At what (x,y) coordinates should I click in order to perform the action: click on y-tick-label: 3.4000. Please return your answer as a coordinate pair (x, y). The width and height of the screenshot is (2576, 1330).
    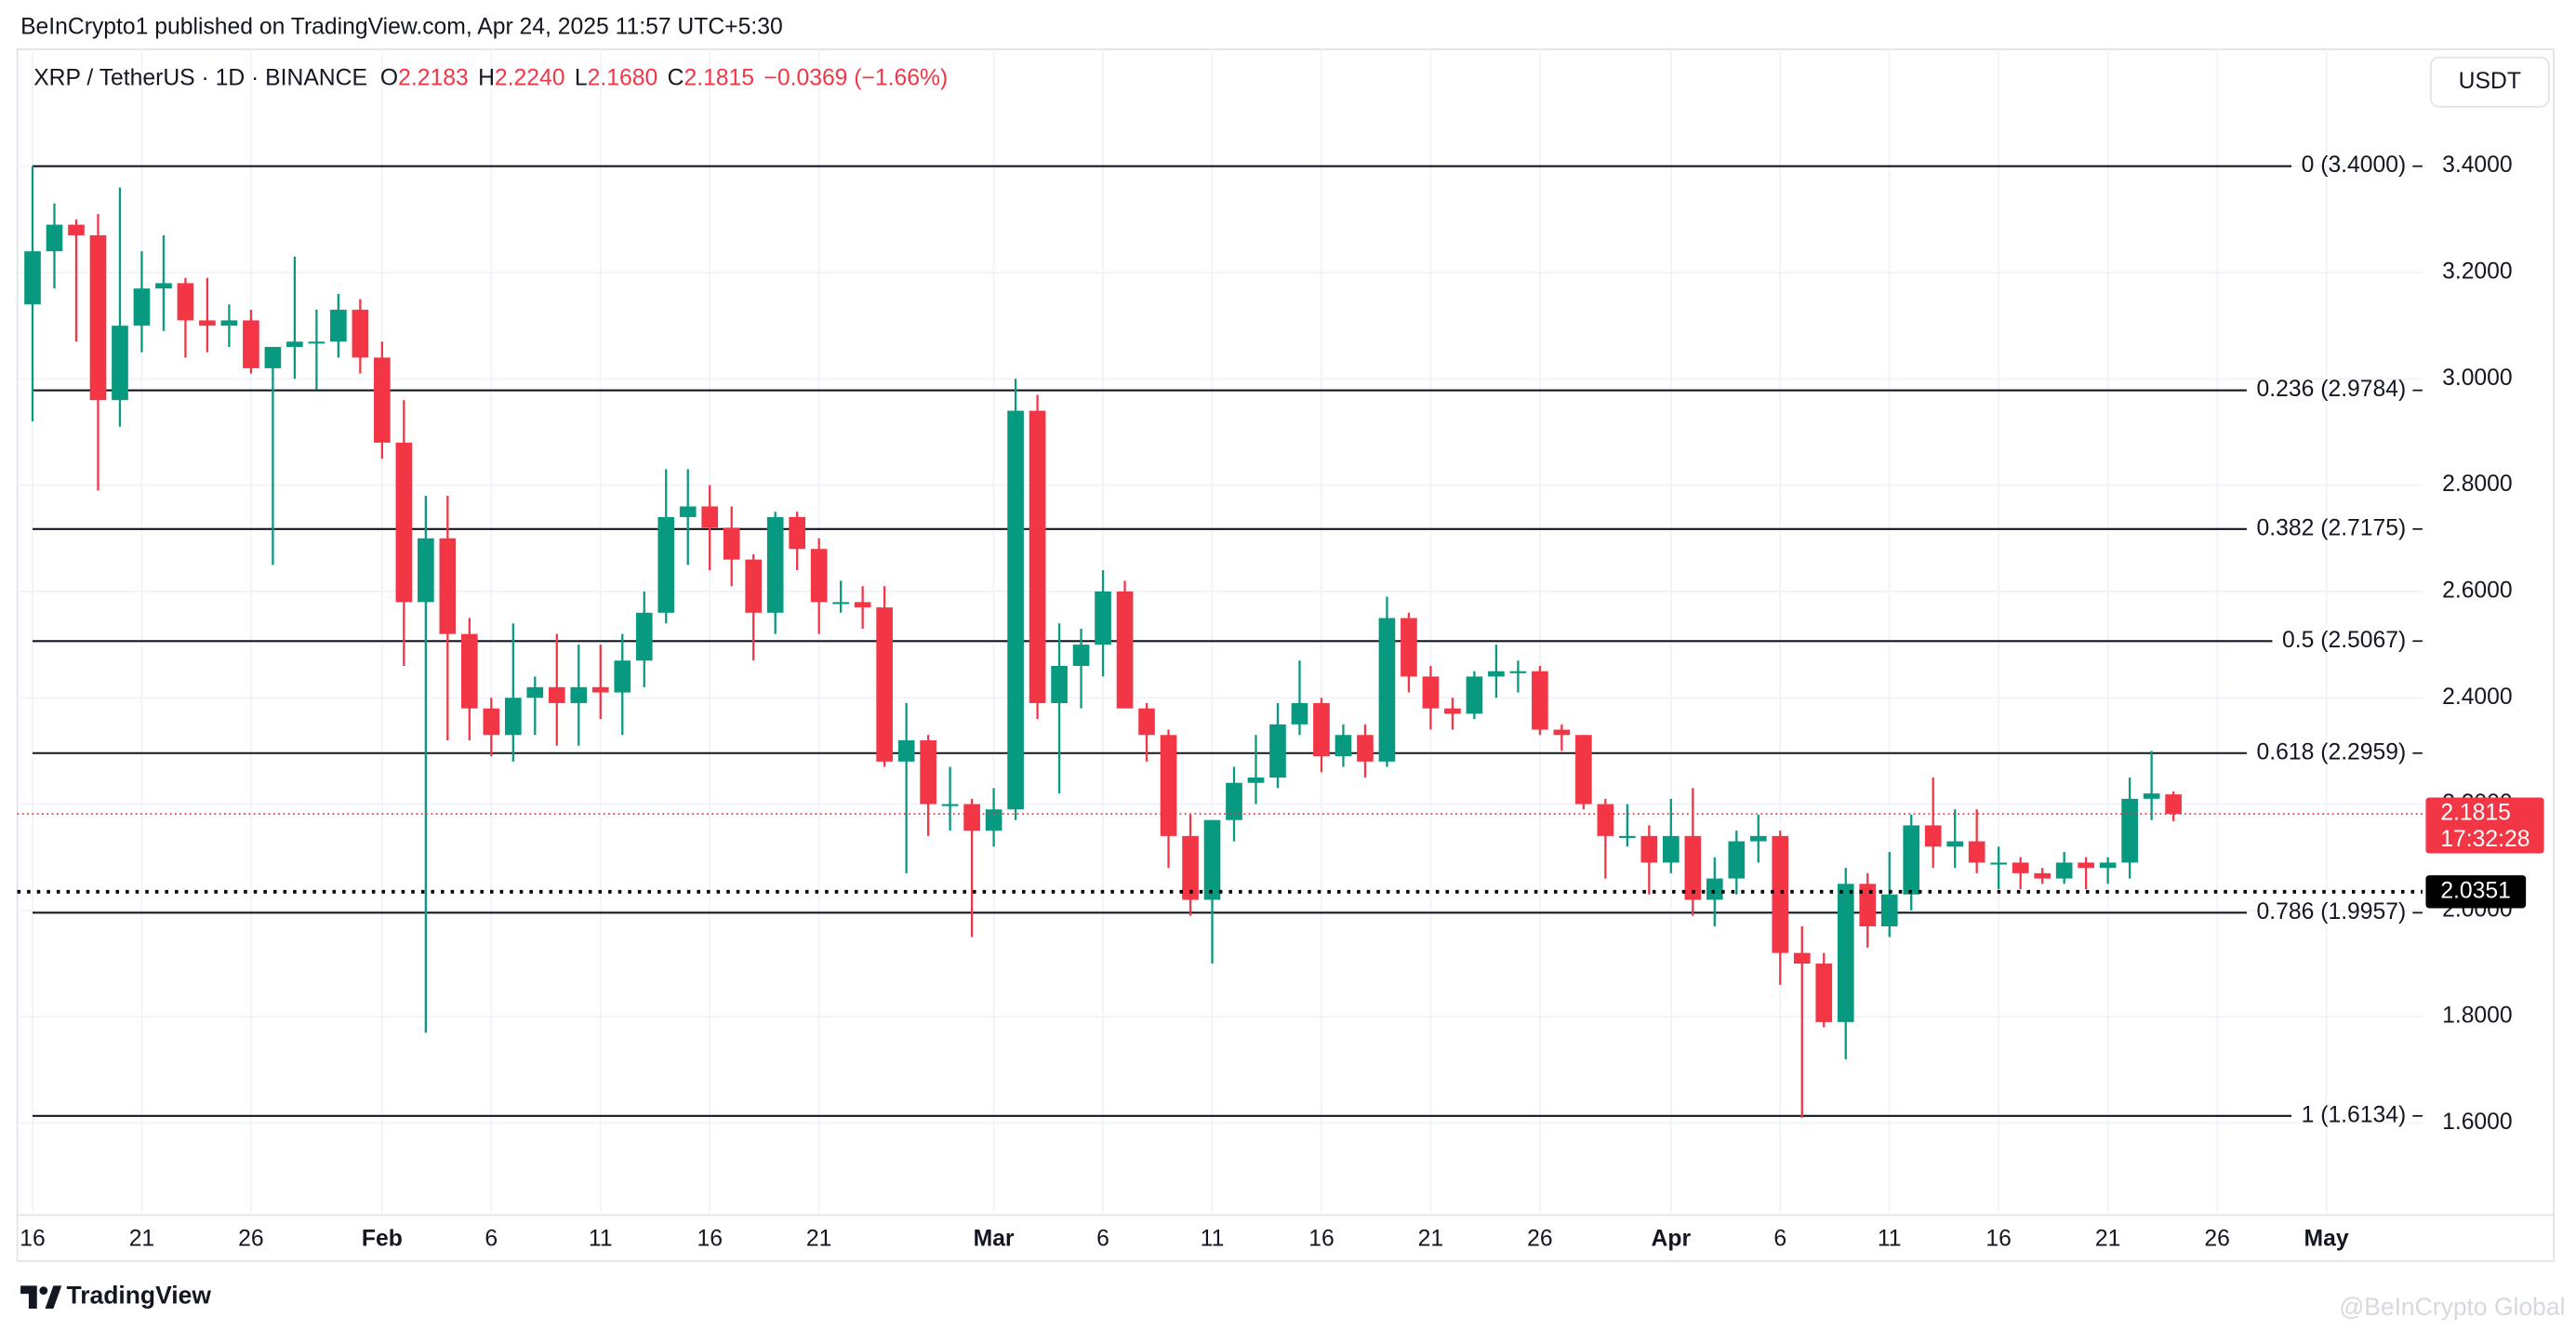
    Looking at the image, I should click on (2477, 166).